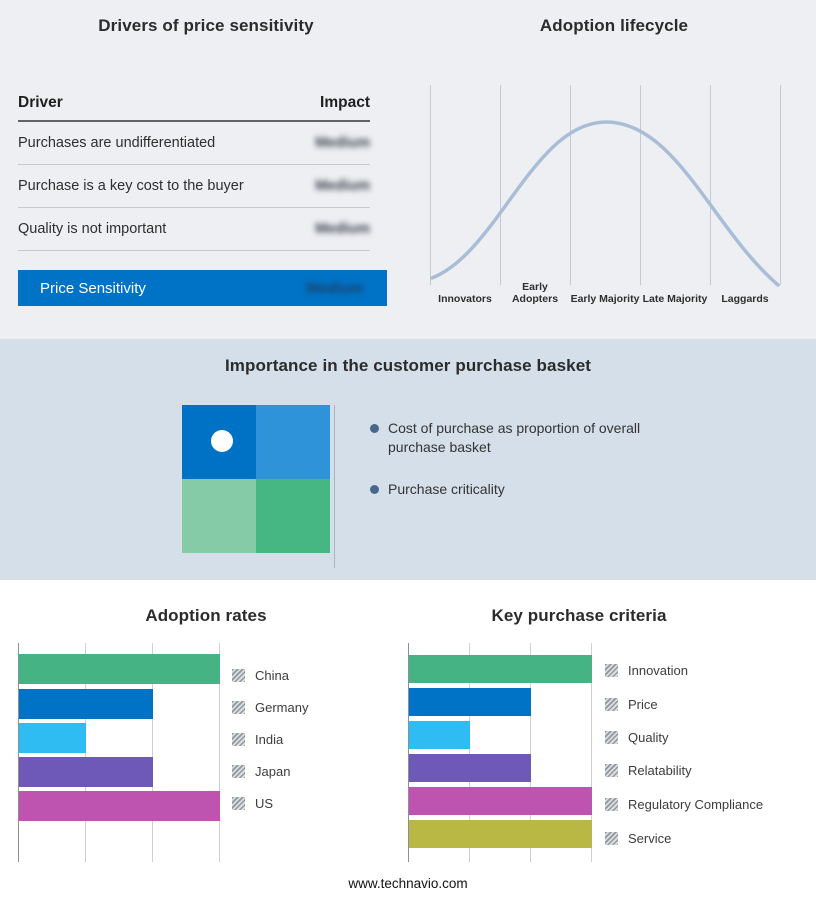  I want to click on legend-item-regulatory-compliance: Regulatory Compliance, so click(684, 804).